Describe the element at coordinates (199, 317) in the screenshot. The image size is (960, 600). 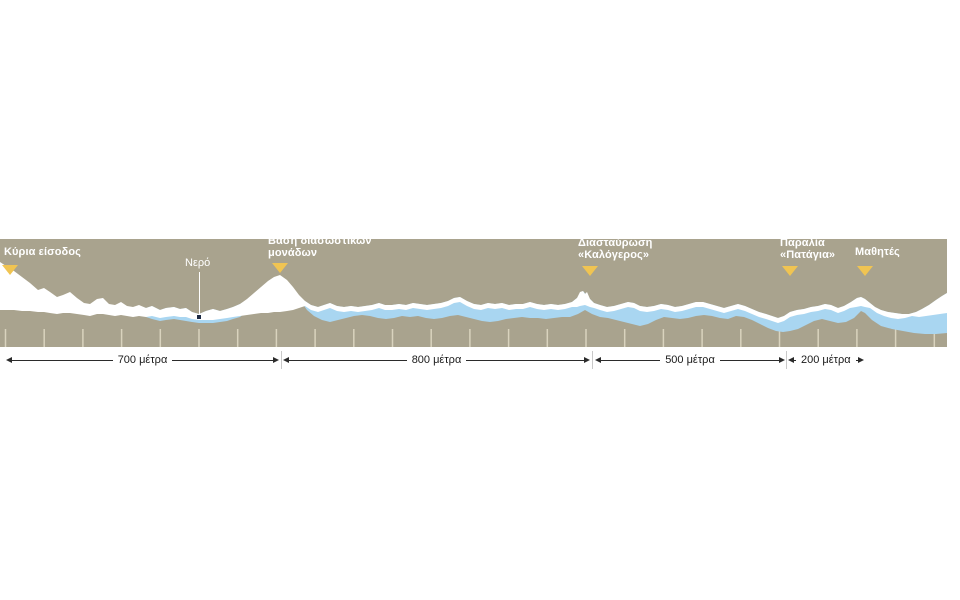
I see `water-point-dot` at that location.